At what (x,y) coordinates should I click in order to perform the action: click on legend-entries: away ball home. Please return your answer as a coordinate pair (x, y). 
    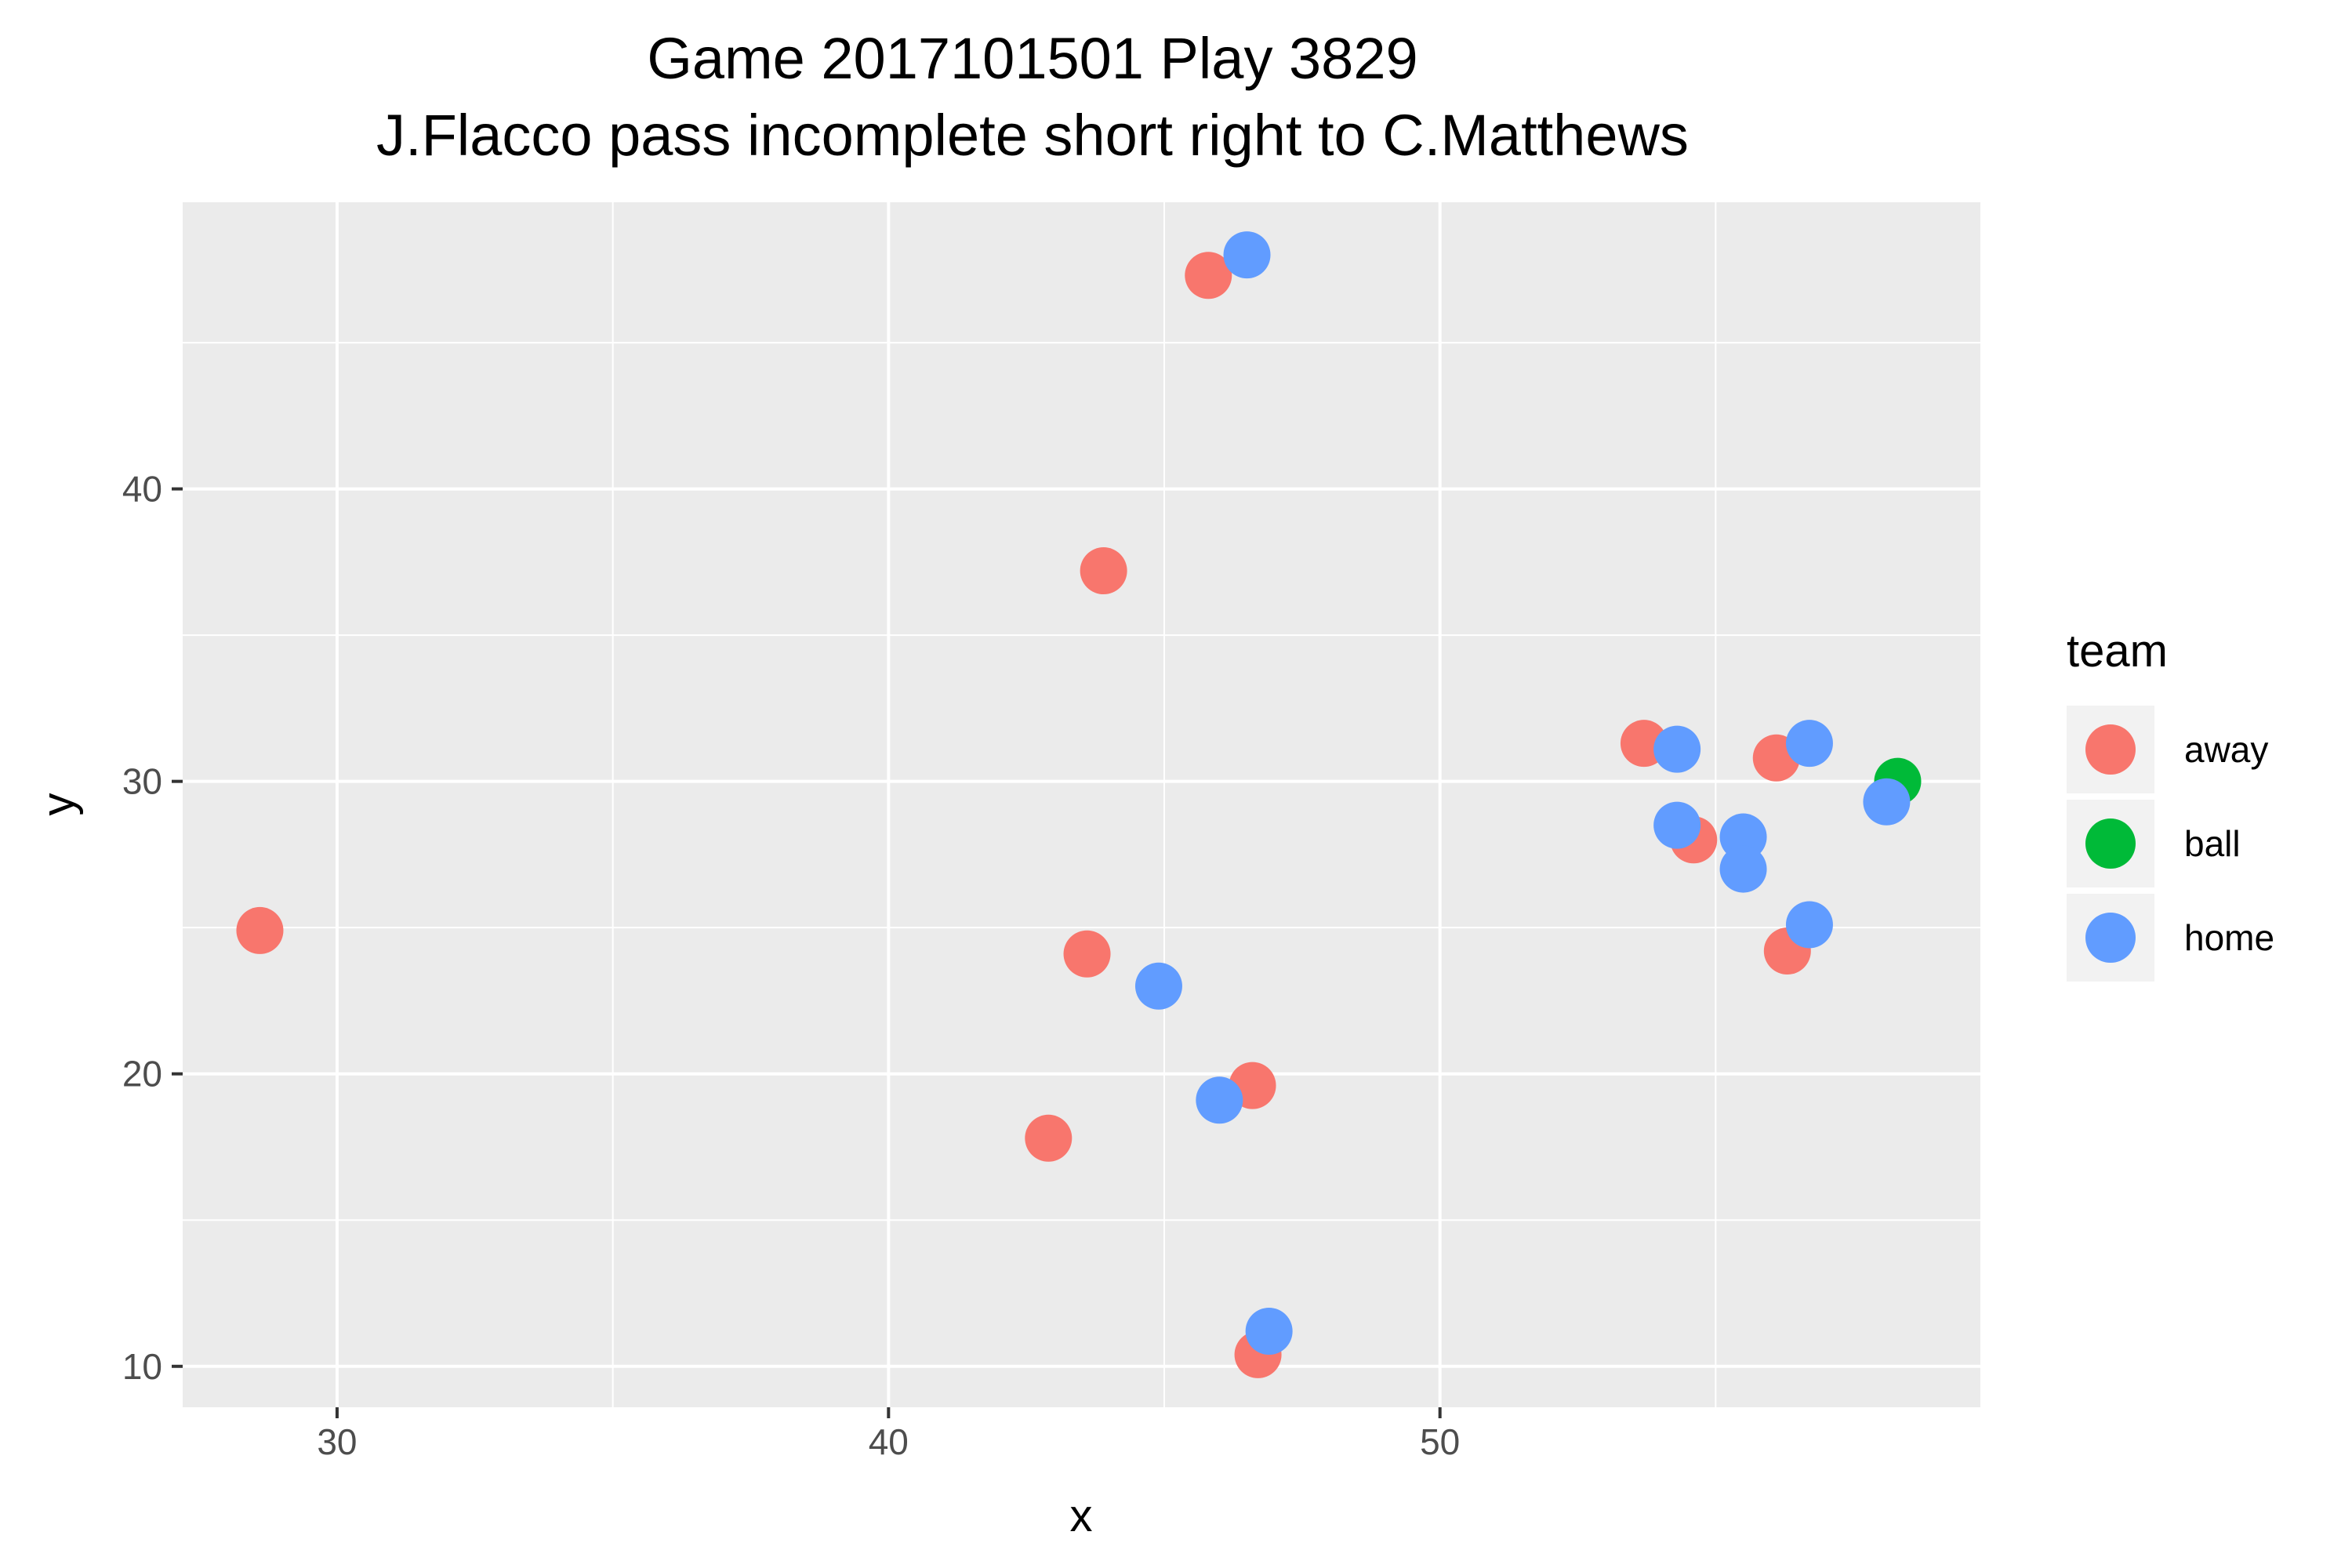
    Looking at the image, I should click on (2170, 844).